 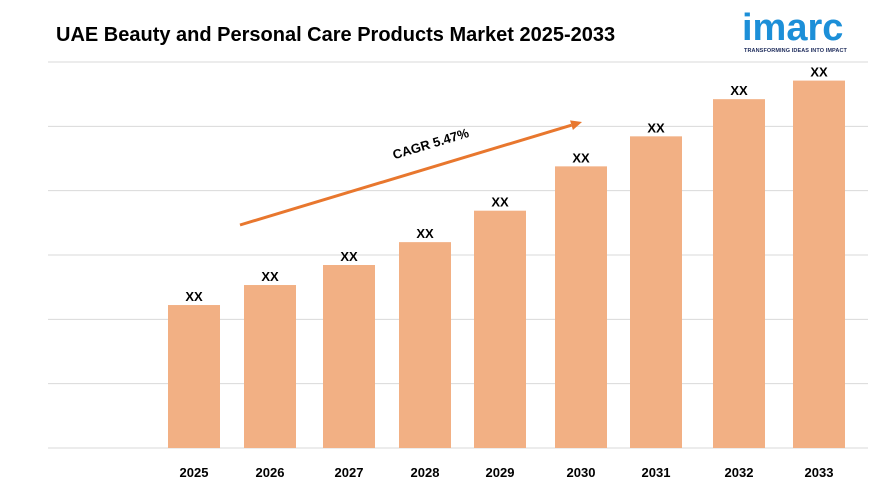 I want to click on bar-2030, so click(x=581, y=307).